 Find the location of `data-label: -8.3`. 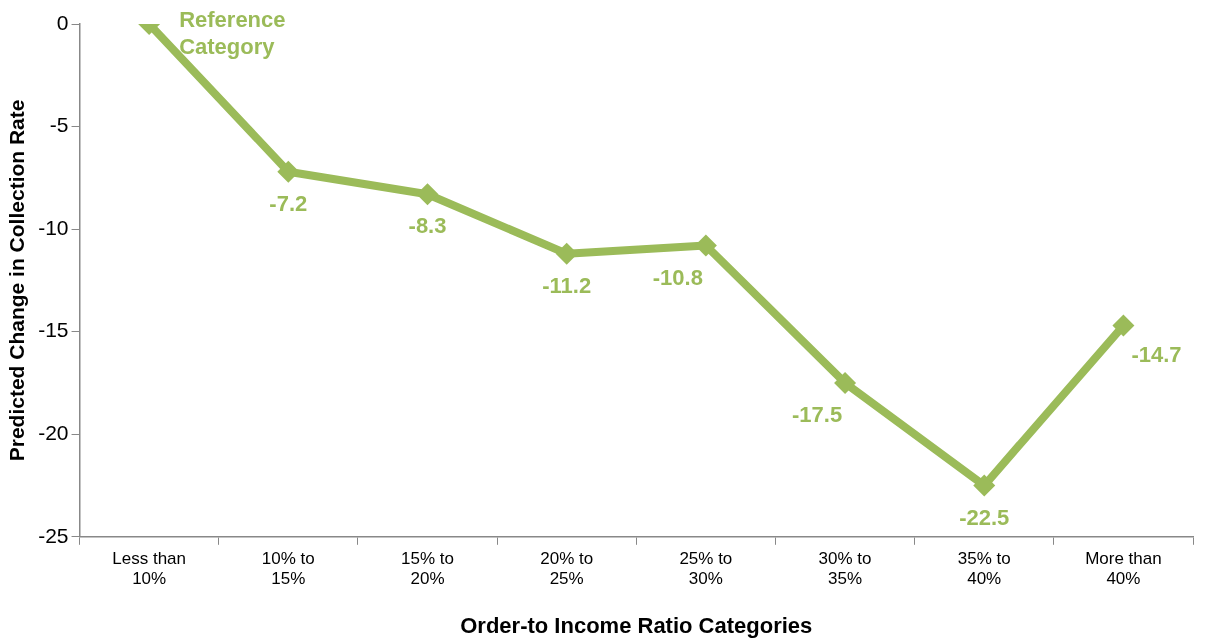

data-label: -8.3 is located at coordinates (427, 226).